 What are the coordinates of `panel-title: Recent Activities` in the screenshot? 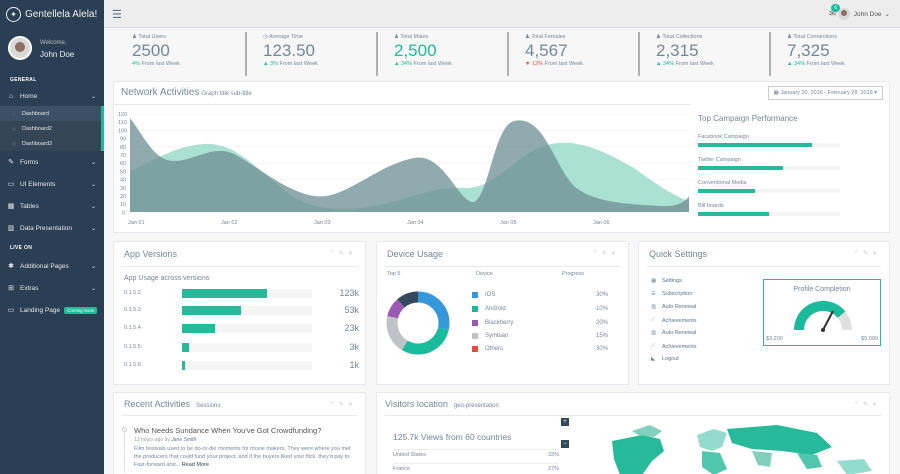 It's located at (157, 404).